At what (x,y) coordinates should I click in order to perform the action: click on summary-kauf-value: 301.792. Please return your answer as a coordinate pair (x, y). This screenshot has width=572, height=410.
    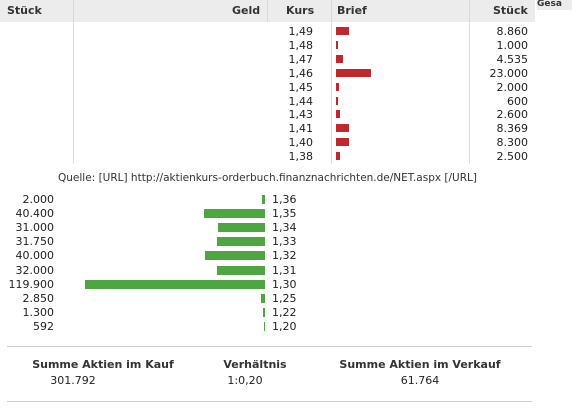
    Looking at the image, I should click on (73, 380).